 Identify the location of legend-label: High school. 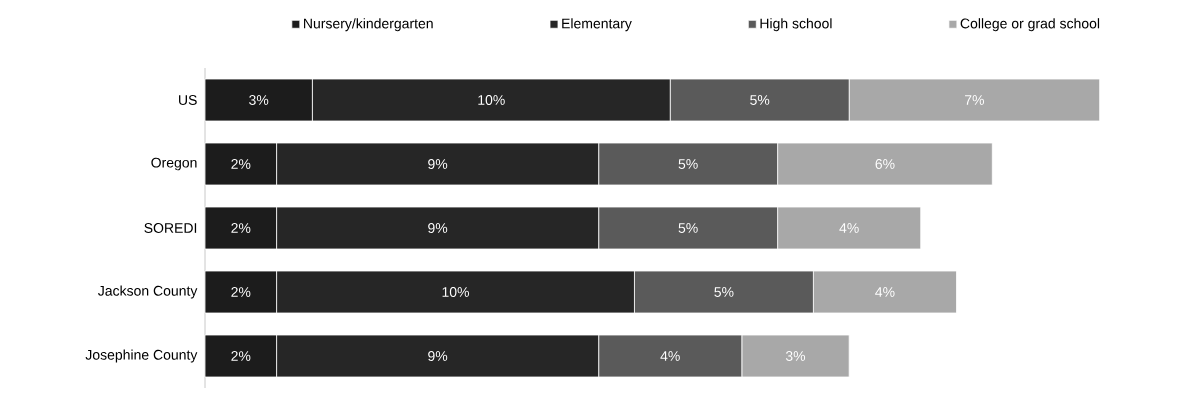
(796, 25).